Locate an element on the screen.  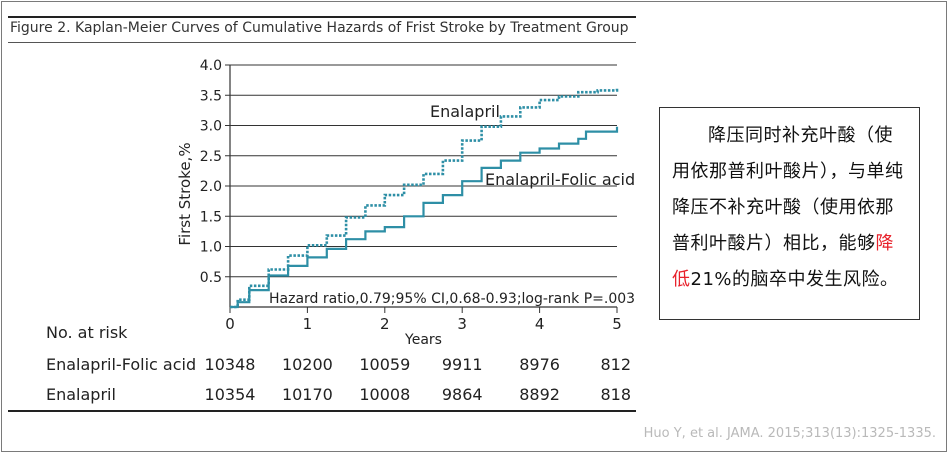
risk-value: 9911 is located at coordinates (462, 364).